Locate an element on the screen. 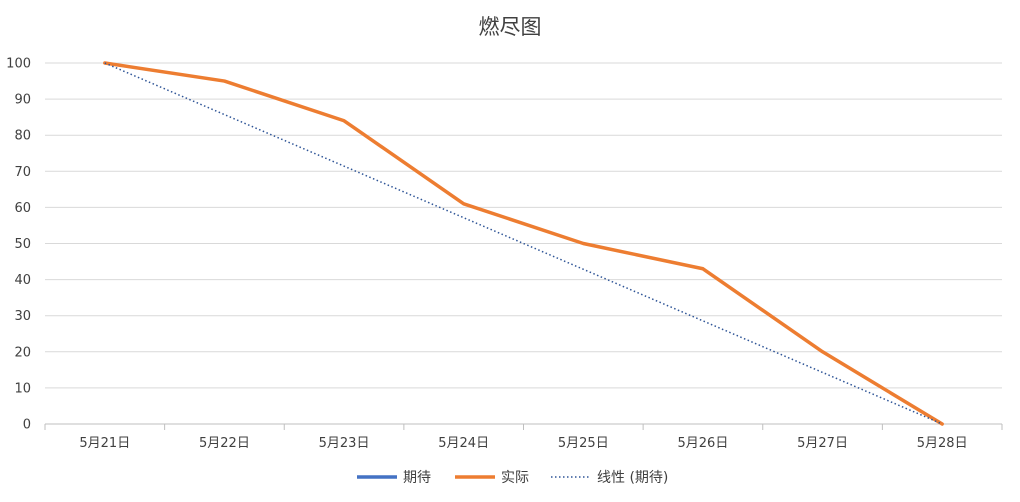 This screenshot has width=1020, height=502. x-tick-label: 5月26日 is located at coordinates (703, 443).